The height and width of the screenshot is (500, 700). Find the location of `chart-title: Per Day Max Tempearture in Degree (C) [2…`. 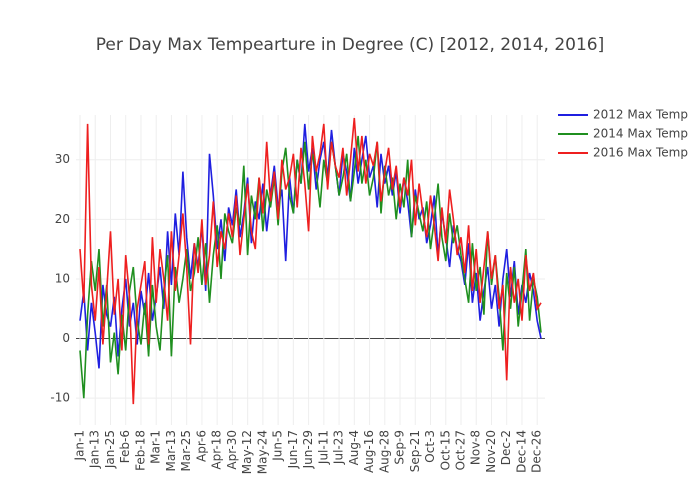

chart-title: Per Day Max Tempearture in Degree (C) [2… is located at coordinates (350, 45).